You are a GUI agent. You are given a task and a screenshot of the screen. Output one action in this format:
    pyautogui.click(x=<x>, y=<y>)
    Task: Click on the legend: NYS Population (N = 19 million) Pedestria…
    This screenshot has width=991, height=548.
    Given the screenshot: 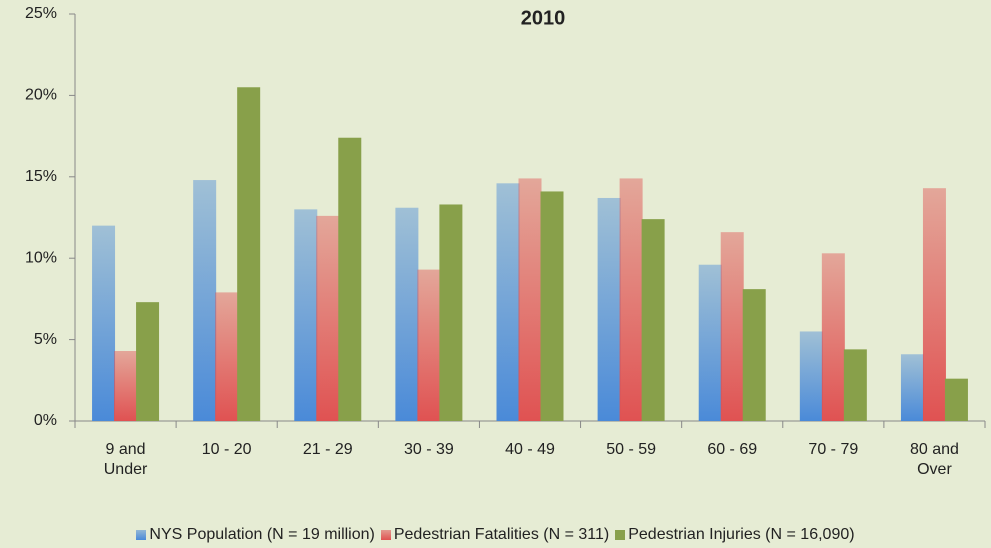 What is the action you would take?
    pyautogui.click(x=495, y=535)
    